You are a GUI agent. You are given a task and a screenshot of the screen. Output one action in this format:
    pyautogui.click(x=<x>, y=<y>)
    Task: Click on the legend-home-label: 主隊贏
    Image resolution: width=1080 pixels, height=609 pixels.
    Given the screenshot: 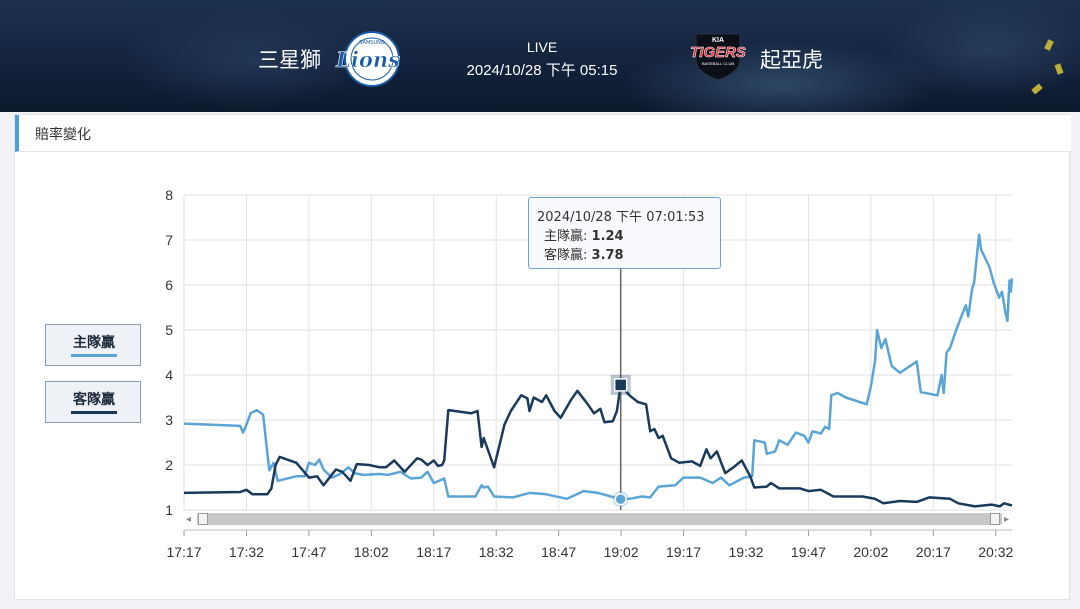 What is the action you would take?
    pyautogui.click(x=94, y=343)
    